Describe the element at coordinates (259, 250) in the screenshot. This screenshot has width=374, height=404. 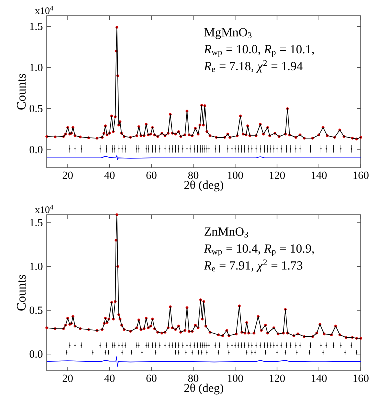
I see `annotation: R$_{wp}$ = 10.4, R$_{p}$ = 10.9,` at that location.